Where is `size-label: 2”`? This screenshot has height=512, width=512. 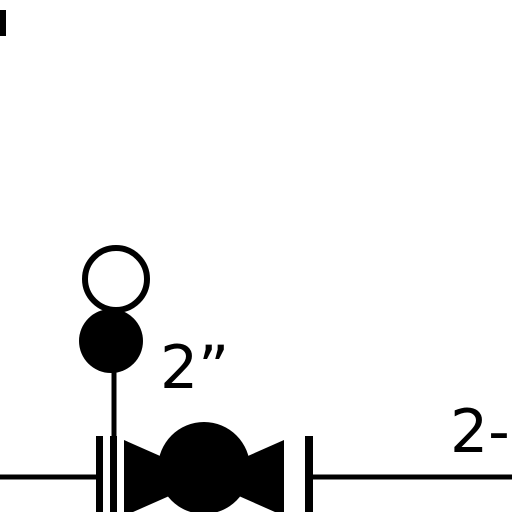 size-label: 2” is located at coordinates (194, 368).